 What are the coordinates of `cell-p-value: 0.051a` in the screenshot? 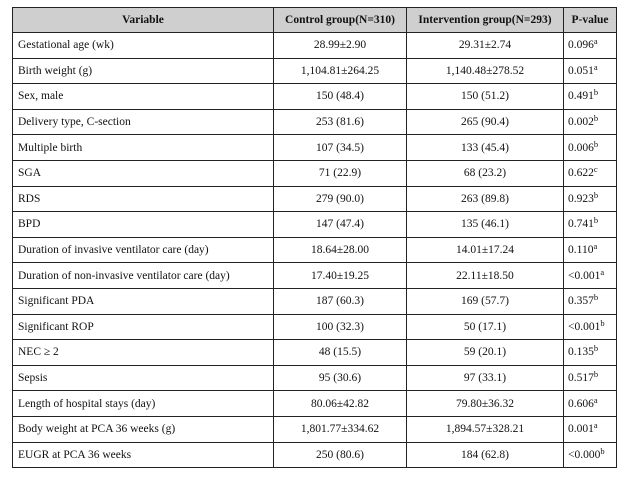 It's located at (590, 71).